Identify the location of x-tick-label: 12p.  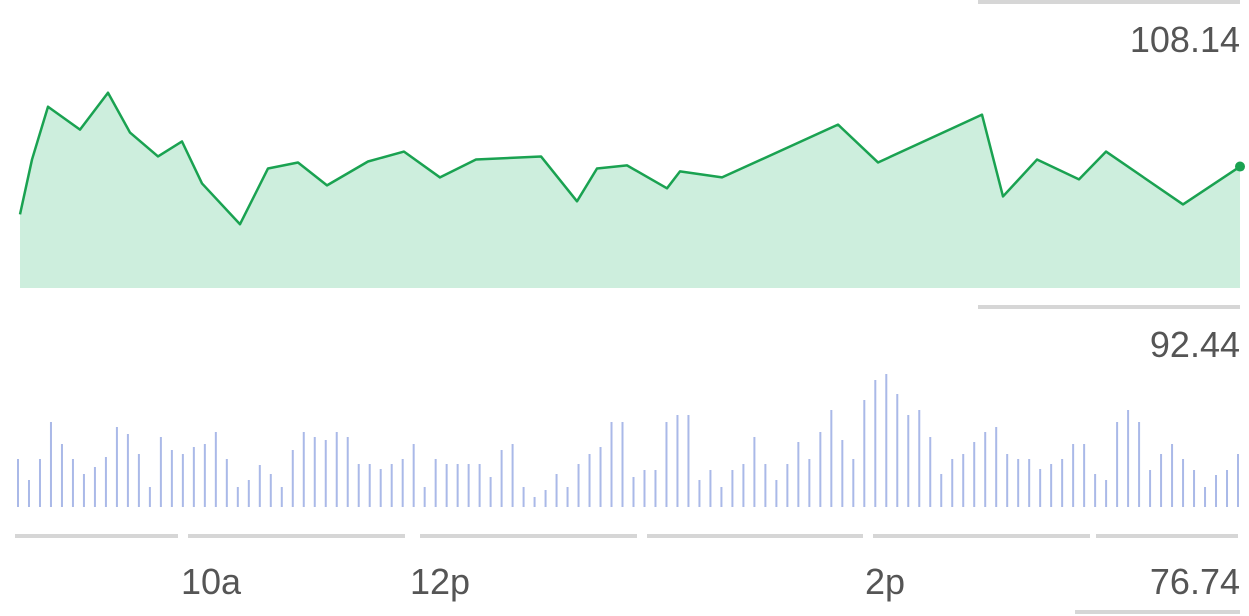
(440, 581).